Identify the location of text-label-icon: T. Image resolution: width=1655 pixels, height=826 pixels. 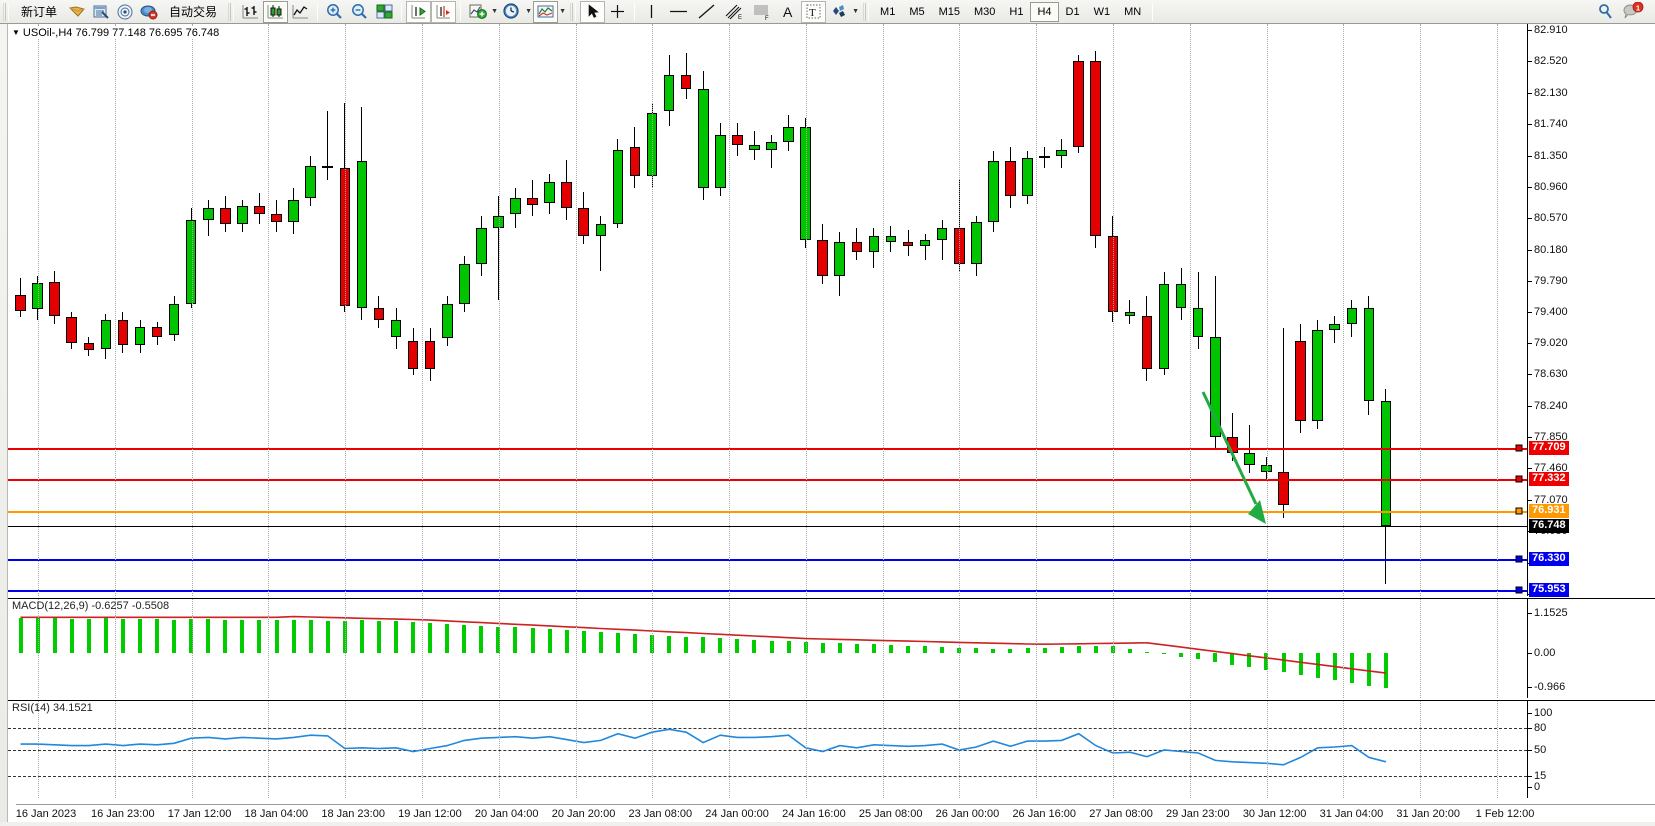
(814, 11).